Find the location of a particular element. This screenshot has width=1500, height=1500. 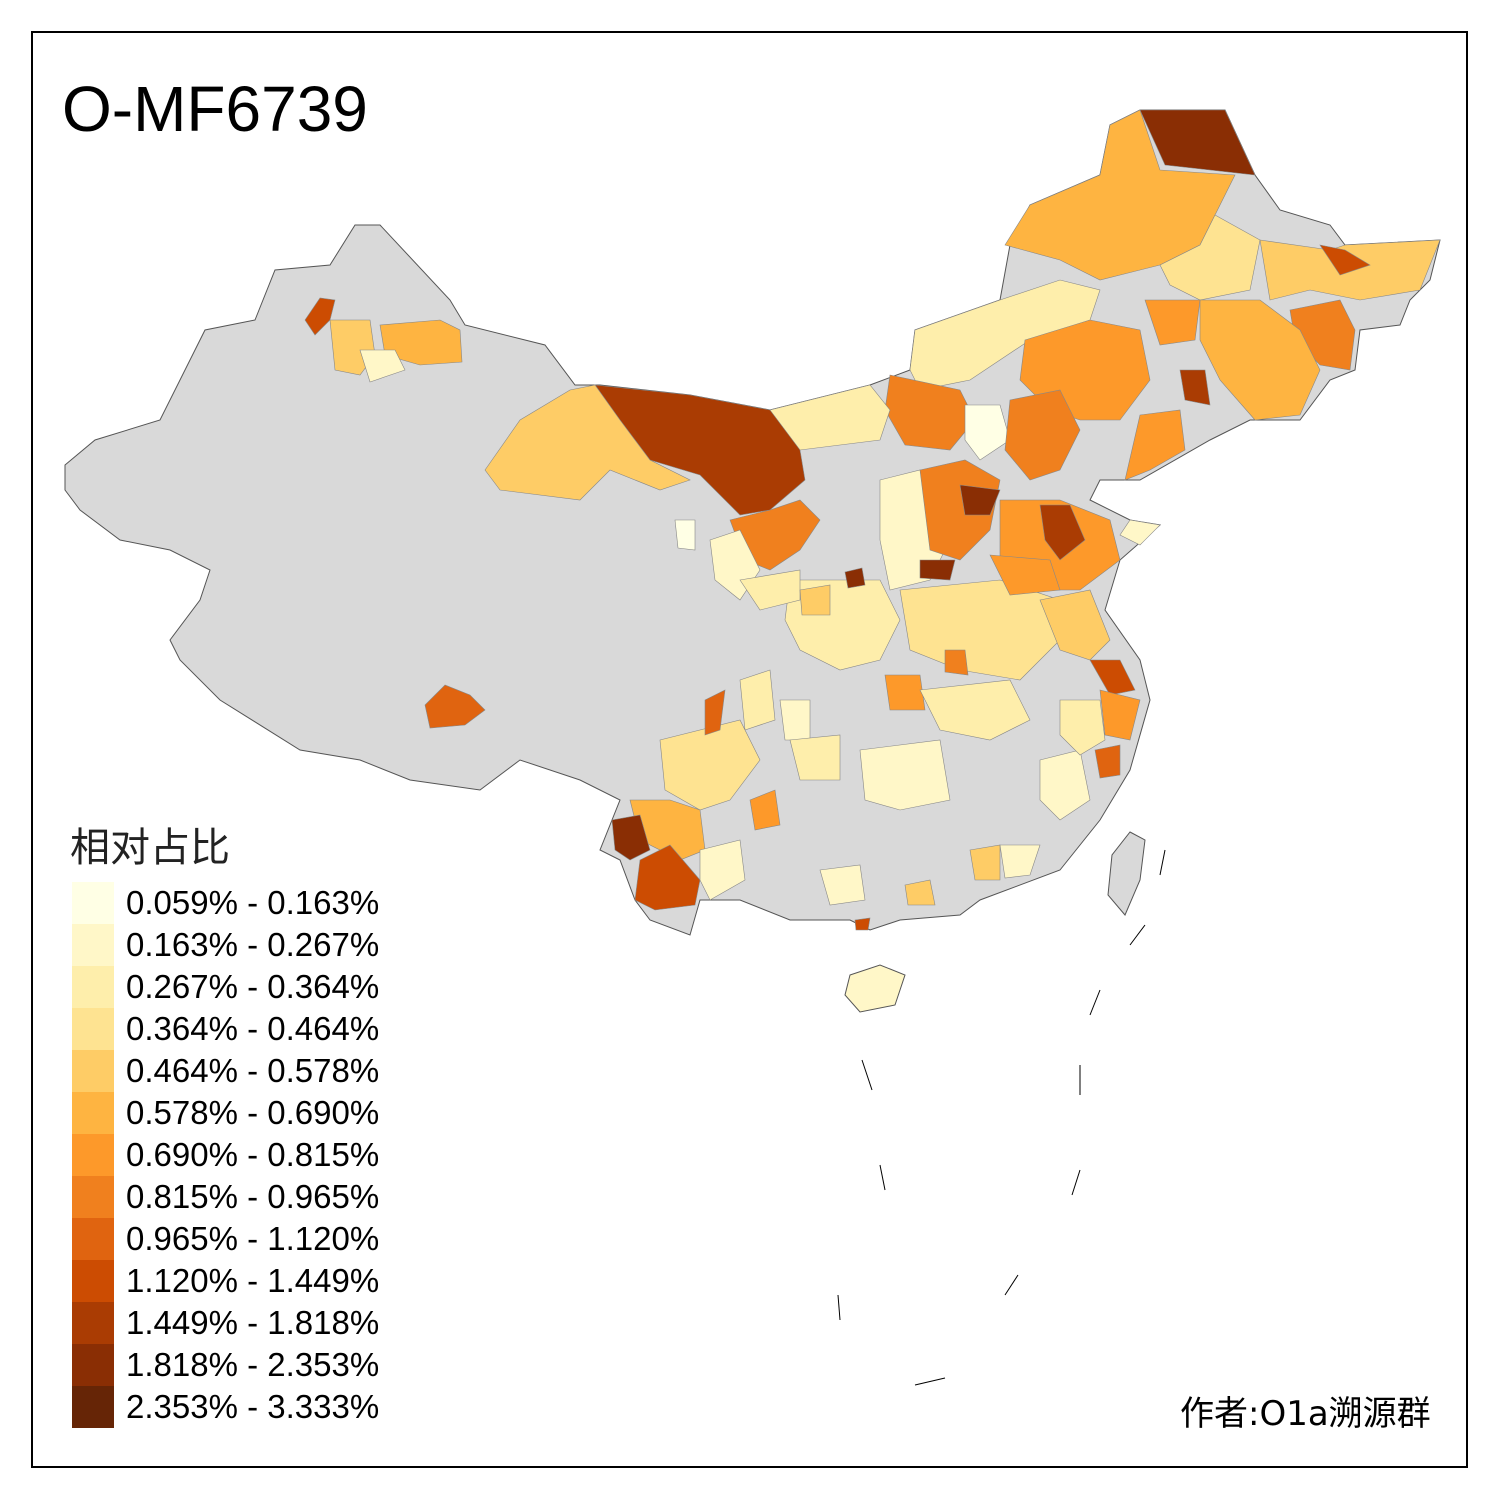

legend-item: 1.120% - 1.449% is located at coordinates (225, 1281).